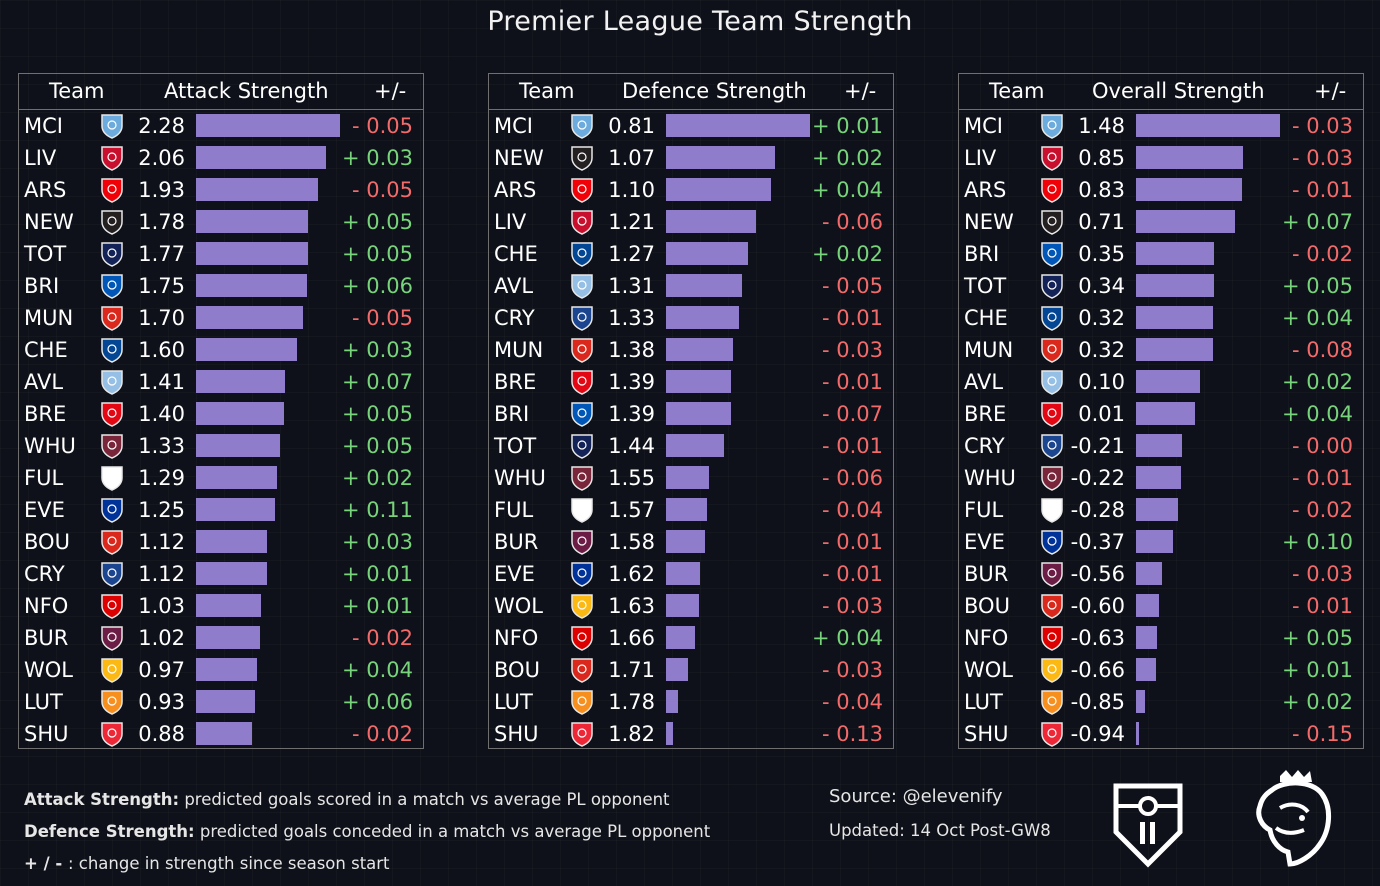 This screenshot has width=1380, height=886. What do you see at coordinates (161, 190) in the screenshot?
I see `strength-value: 1.93` at bounding box center [161, 190].